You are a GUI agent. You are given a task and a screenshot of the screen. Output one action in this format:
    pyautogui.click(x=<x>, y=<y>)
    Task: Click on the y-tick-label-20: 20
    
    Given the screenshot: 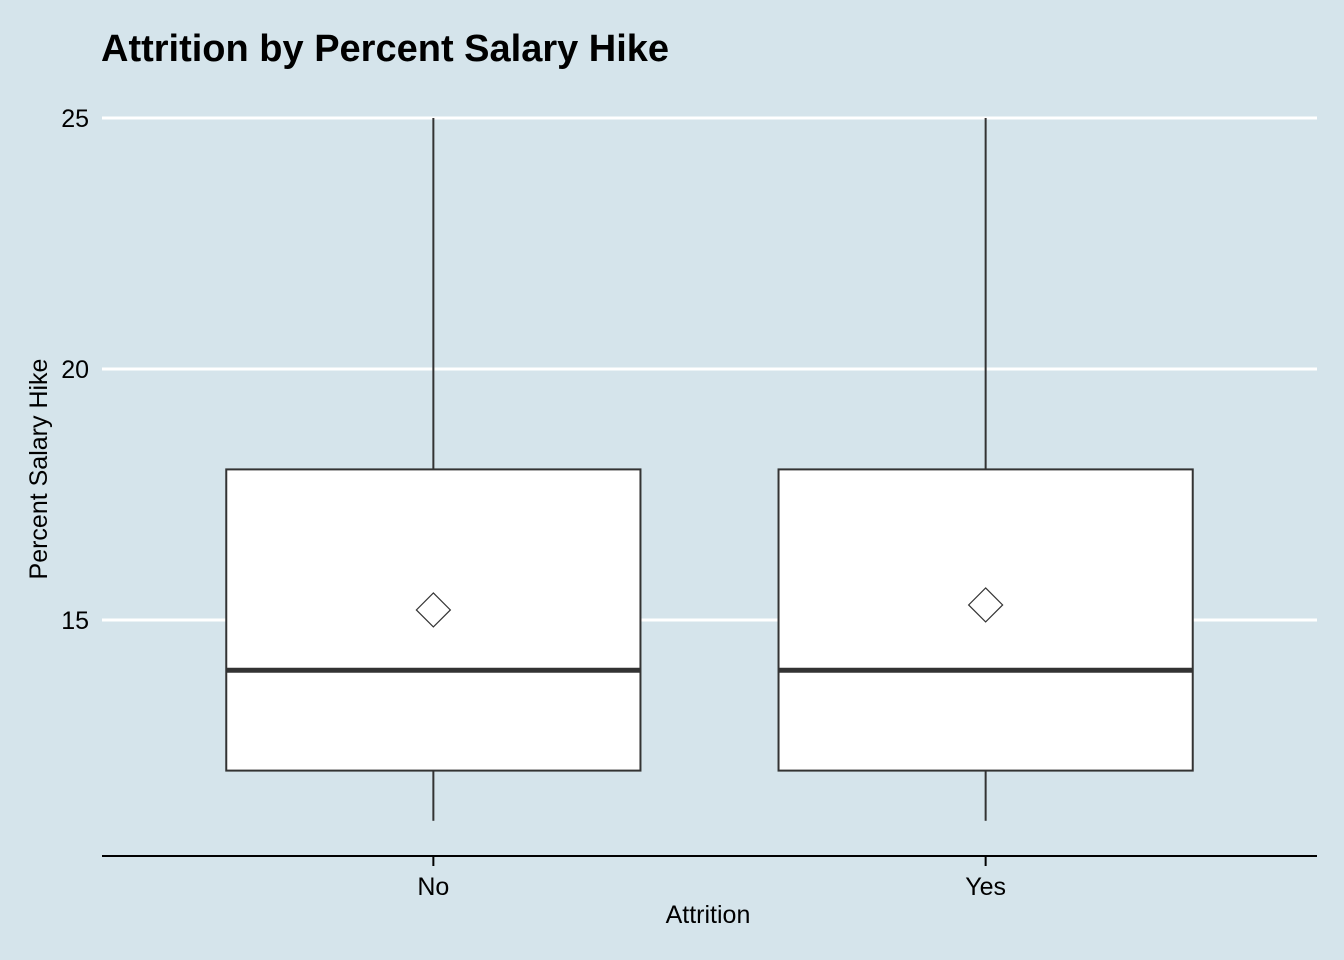 What is the action you would take?
    pyautogui.click(x=75, y=370)
    